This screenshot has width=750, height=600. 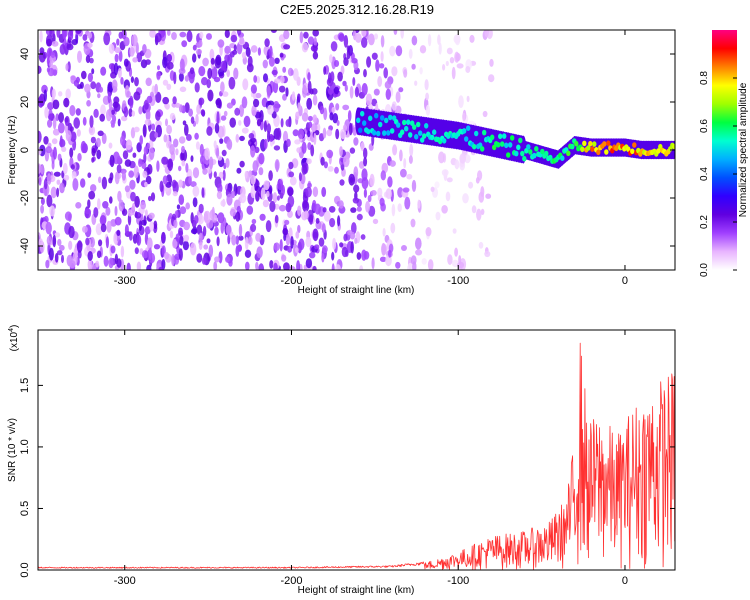 What do you see at coordinates (25, 150) in the screenshot?
I see `spectrogram-y-tick-label: 0` at bounding box center [25, 150].